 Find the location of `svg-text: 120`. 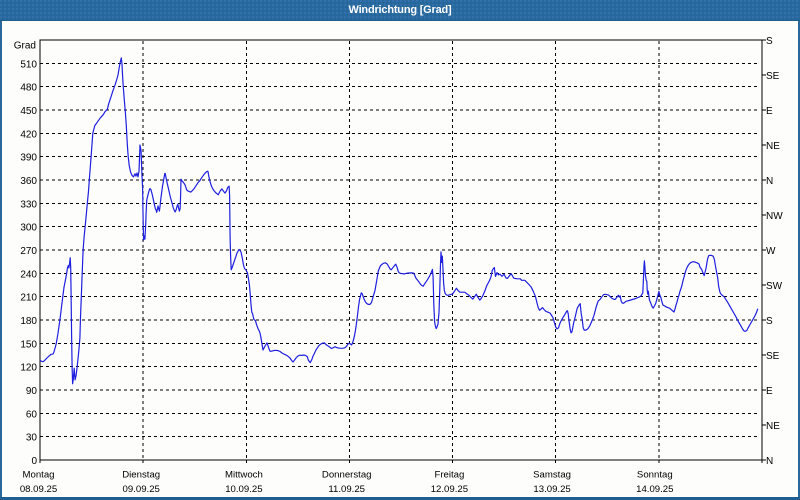

svg-text: 120 is located at coordinates (28, 368).